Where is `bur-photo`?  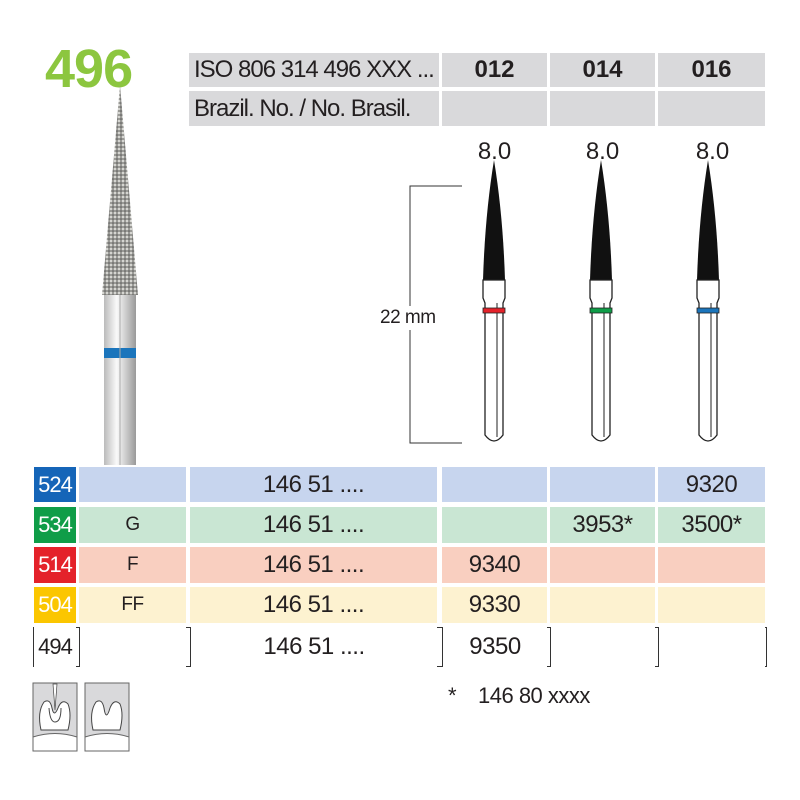
bur-photo is located at coordinates (120, 275).